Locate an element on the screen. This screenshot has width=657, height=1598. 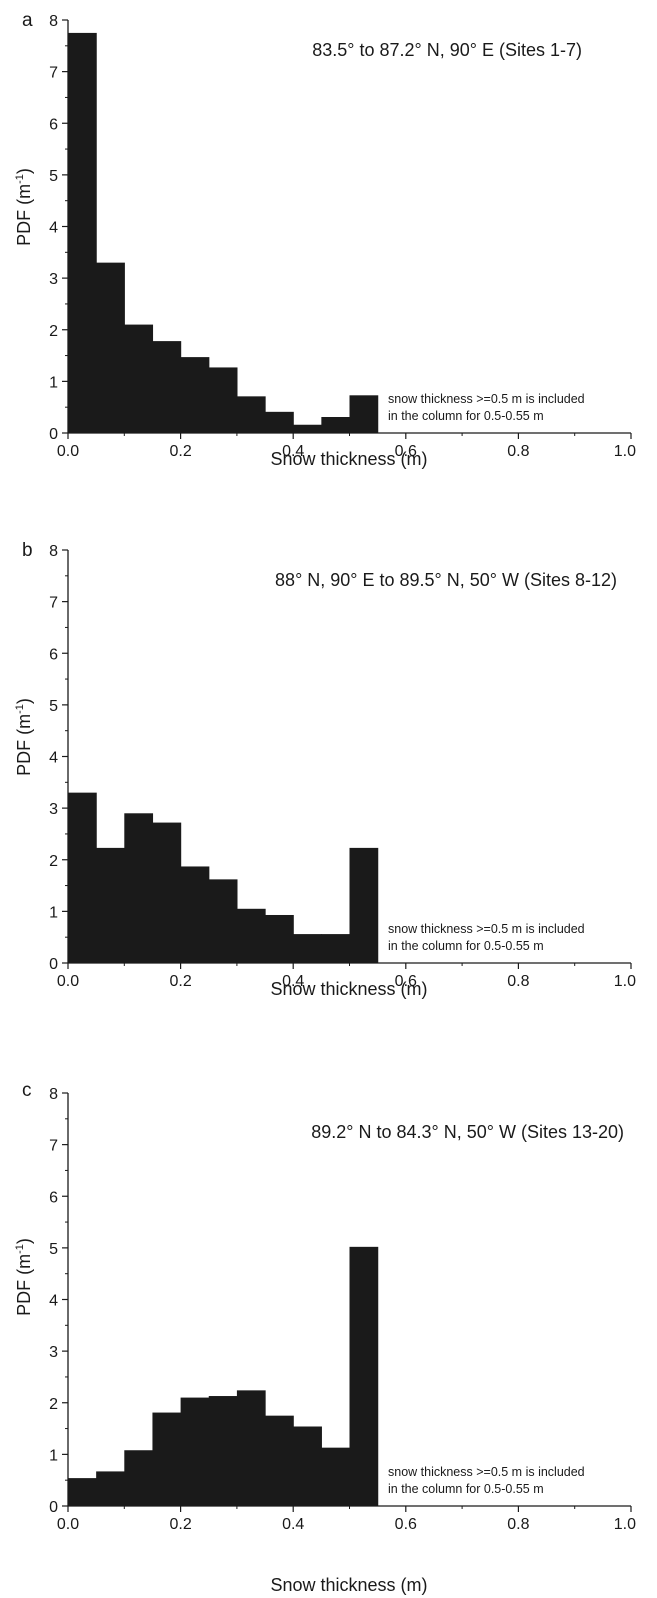
panel-letter: b is located at coordinates (27, 550).